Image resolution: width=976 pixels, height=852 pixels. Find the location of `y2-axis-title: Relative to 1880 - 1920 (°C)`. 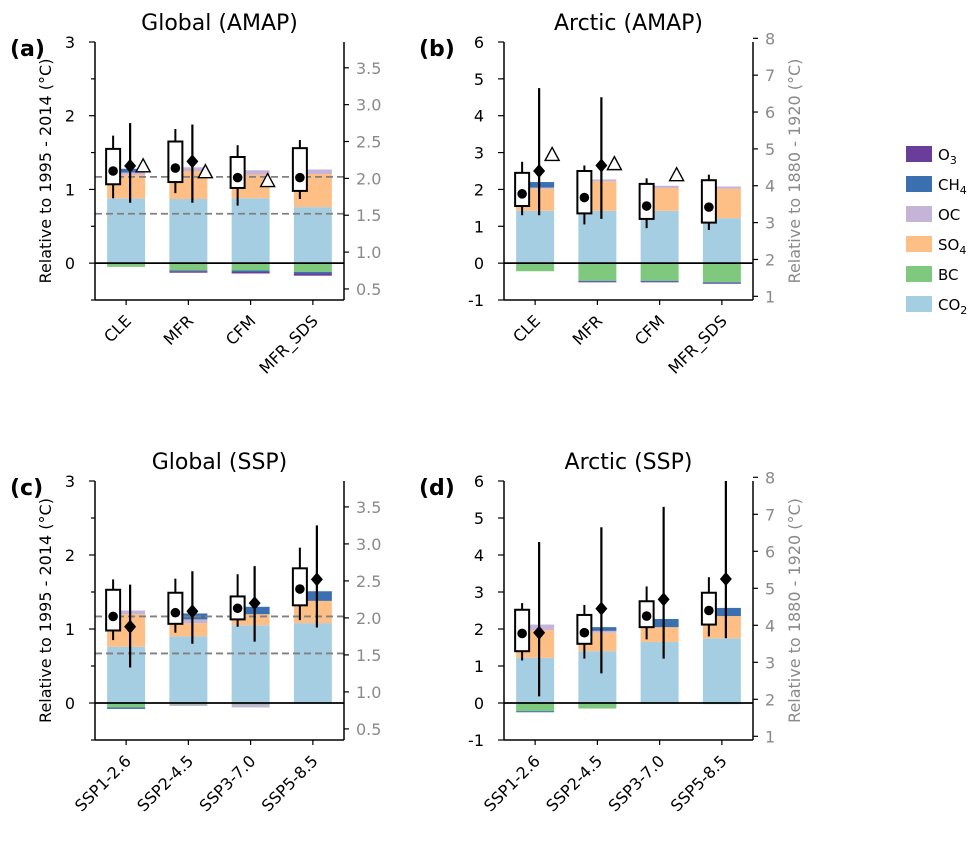

y2-axis-title: Relative to 1880 - 1920 (°C) is located at coordinates (794, 610).